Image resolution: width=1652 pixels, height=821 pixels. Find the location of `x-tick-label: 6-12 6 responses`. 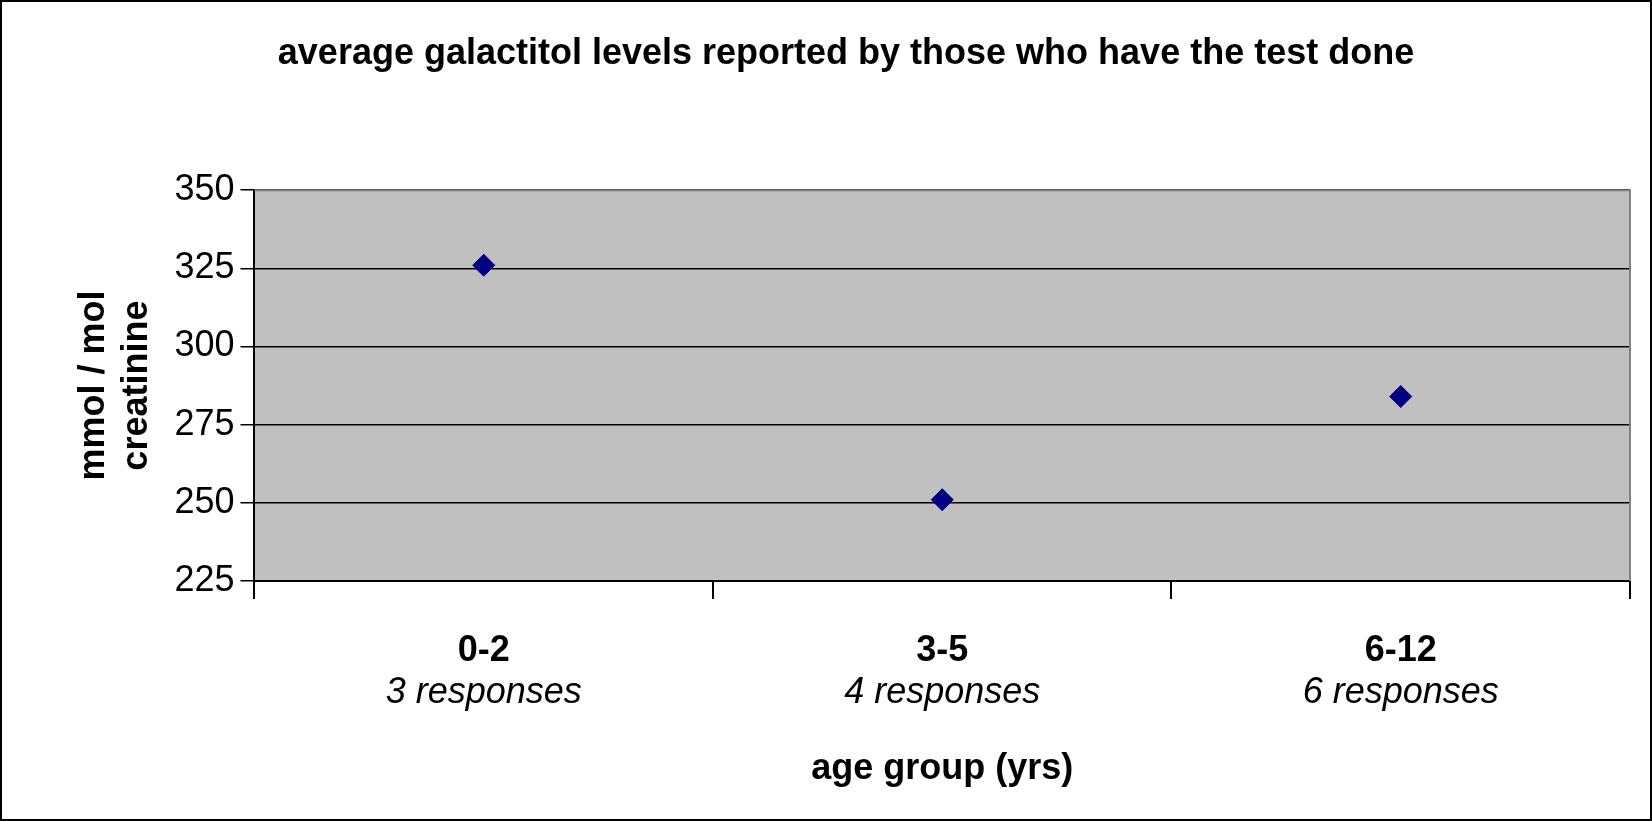

x-tick-label: 6-12 6 responses is located at coordinates (1400, 669).